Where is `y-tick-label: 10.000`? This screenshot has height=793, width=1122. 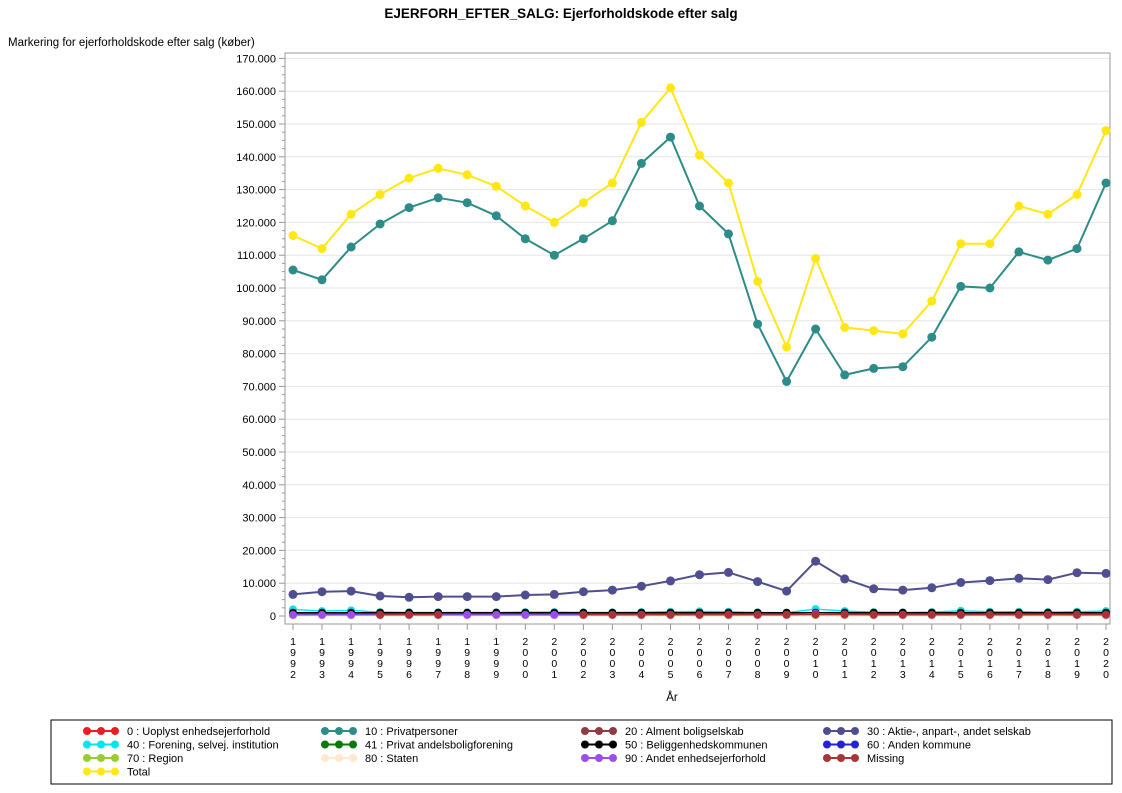 y-tick-label: 10.000 is located at coordinates (259, 584).